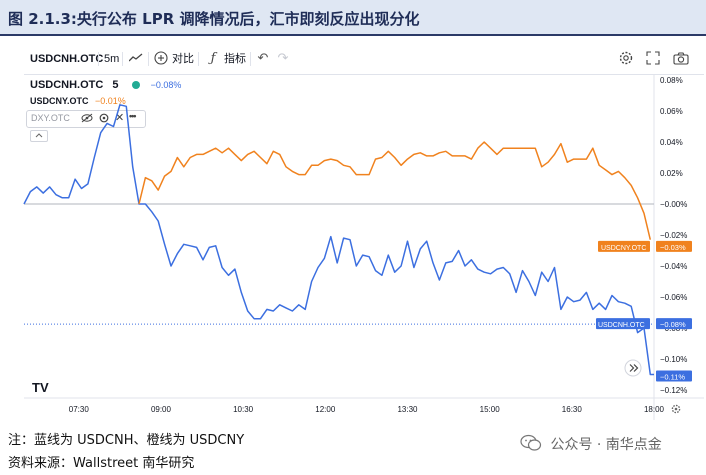 The image size is (706, 475). I want to click on market-status-dot-icon, so click(135, 85).